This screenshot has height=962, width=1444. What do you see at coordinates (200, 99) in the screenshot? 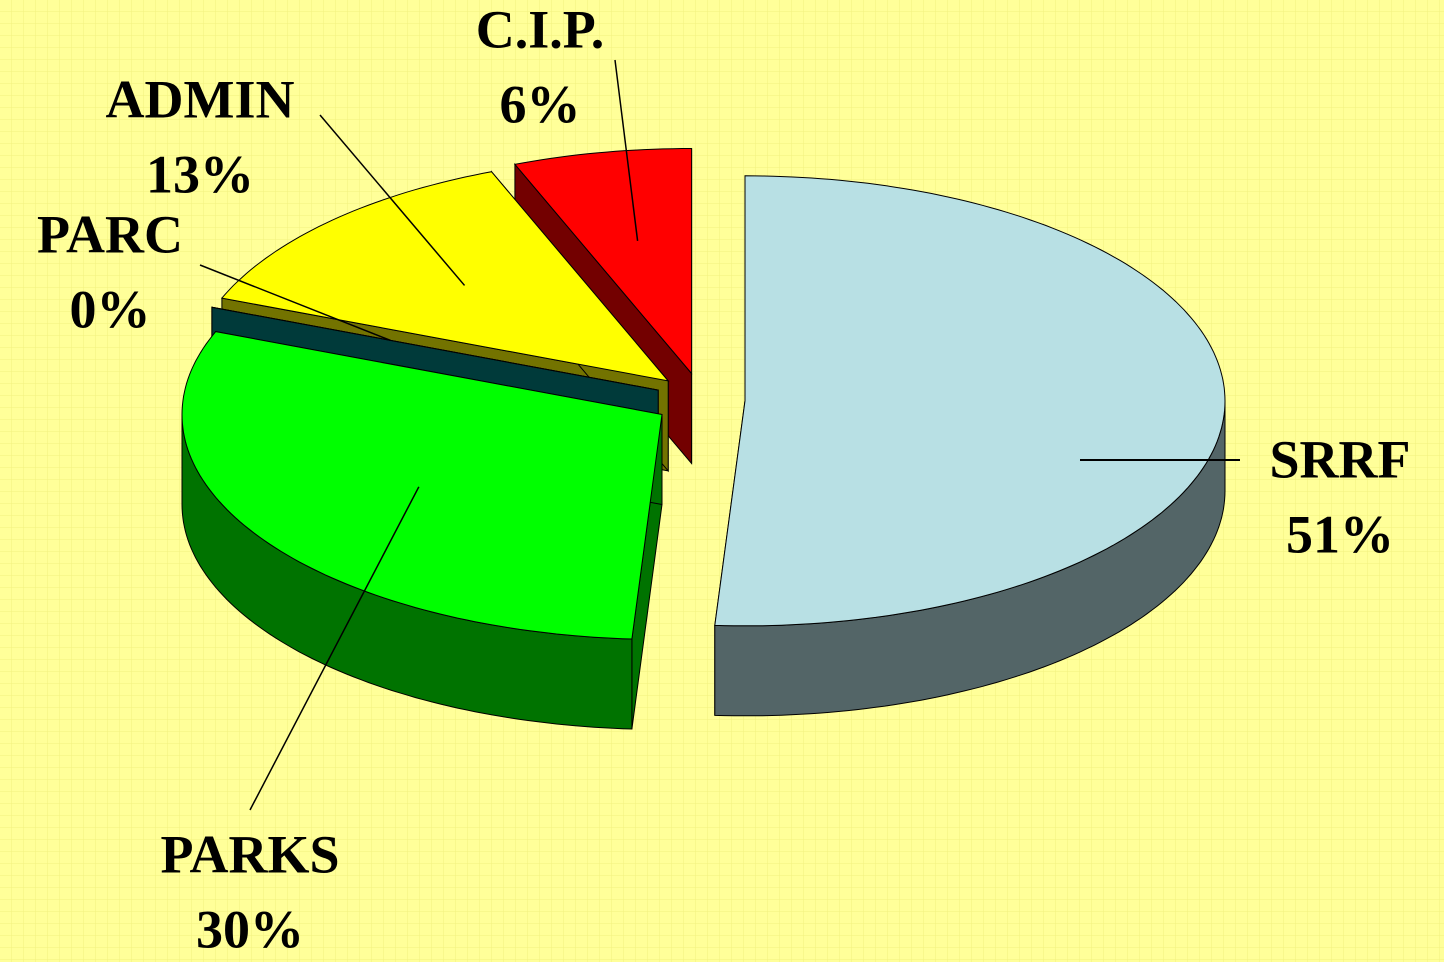
I see `slice-label: ADMIN` at bounding box center [200, 99].